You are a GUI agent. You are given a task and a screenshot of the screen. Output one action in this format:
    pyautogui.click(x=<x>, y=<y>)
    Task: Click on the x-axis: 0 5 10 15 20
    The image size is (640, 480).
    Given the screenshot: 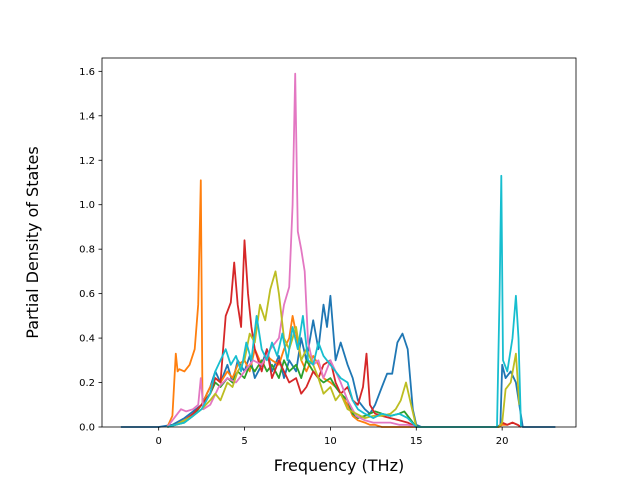 What is the action you would take?
    pyautogui.click(x=332, y=437)
    